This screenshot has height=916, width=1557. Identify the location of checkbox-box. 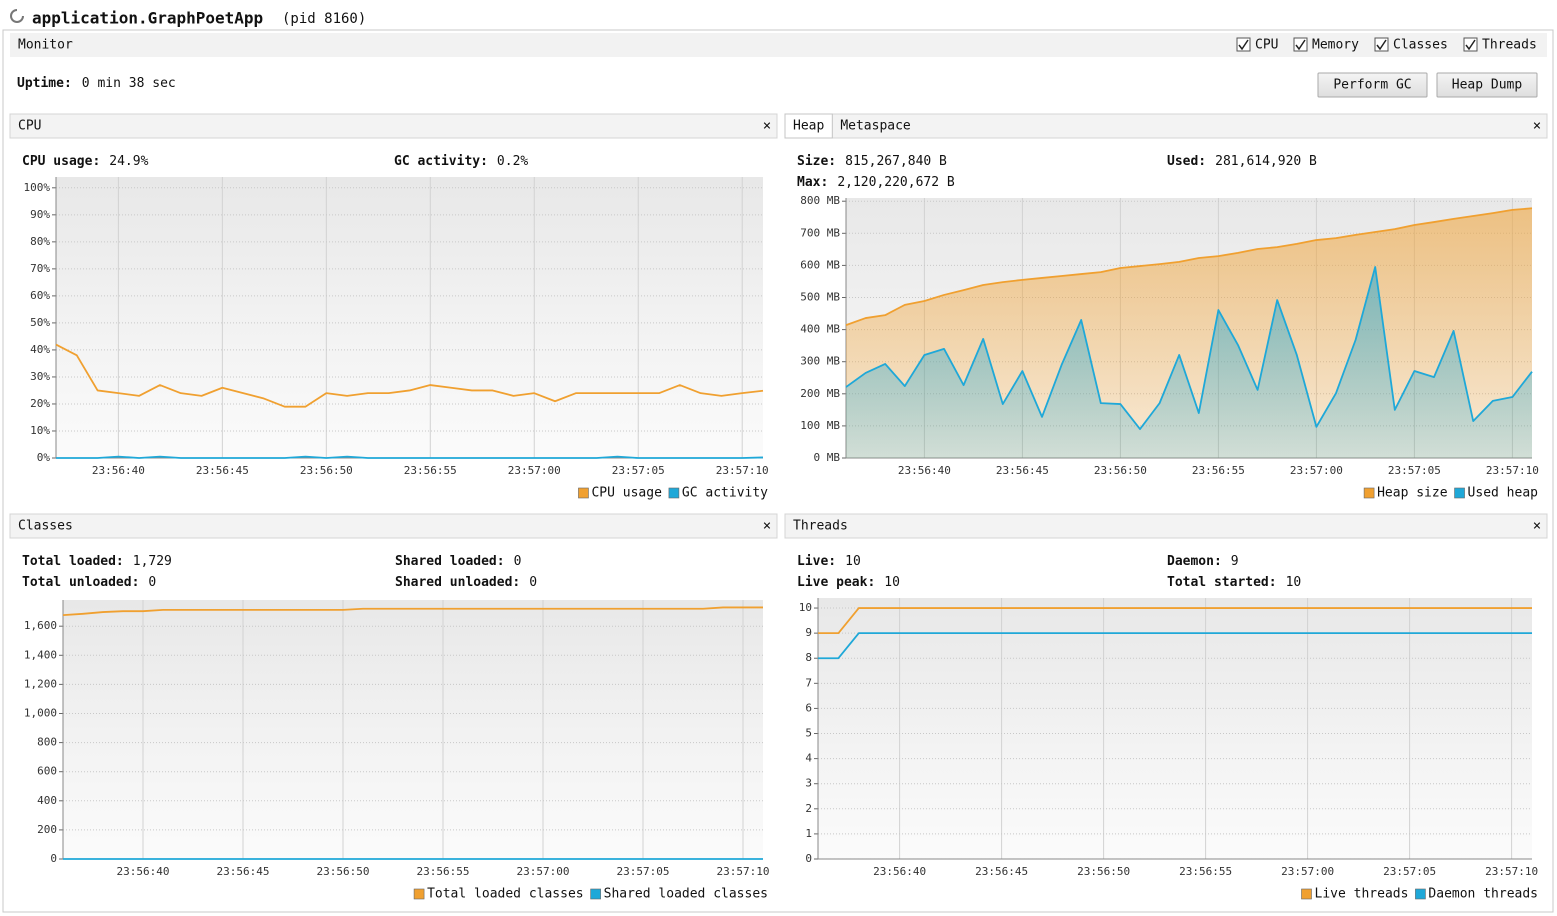
(1300, 44).